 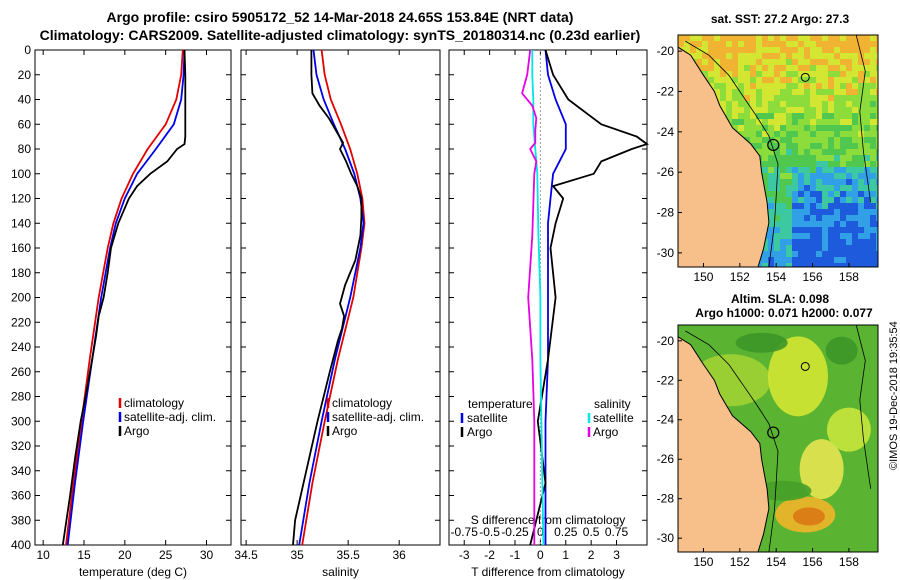 I want to click on sla-map-panel: 150 152 154 156 158 -20 -22 -24 -26 -28 -30, so click(x=768, y=446).